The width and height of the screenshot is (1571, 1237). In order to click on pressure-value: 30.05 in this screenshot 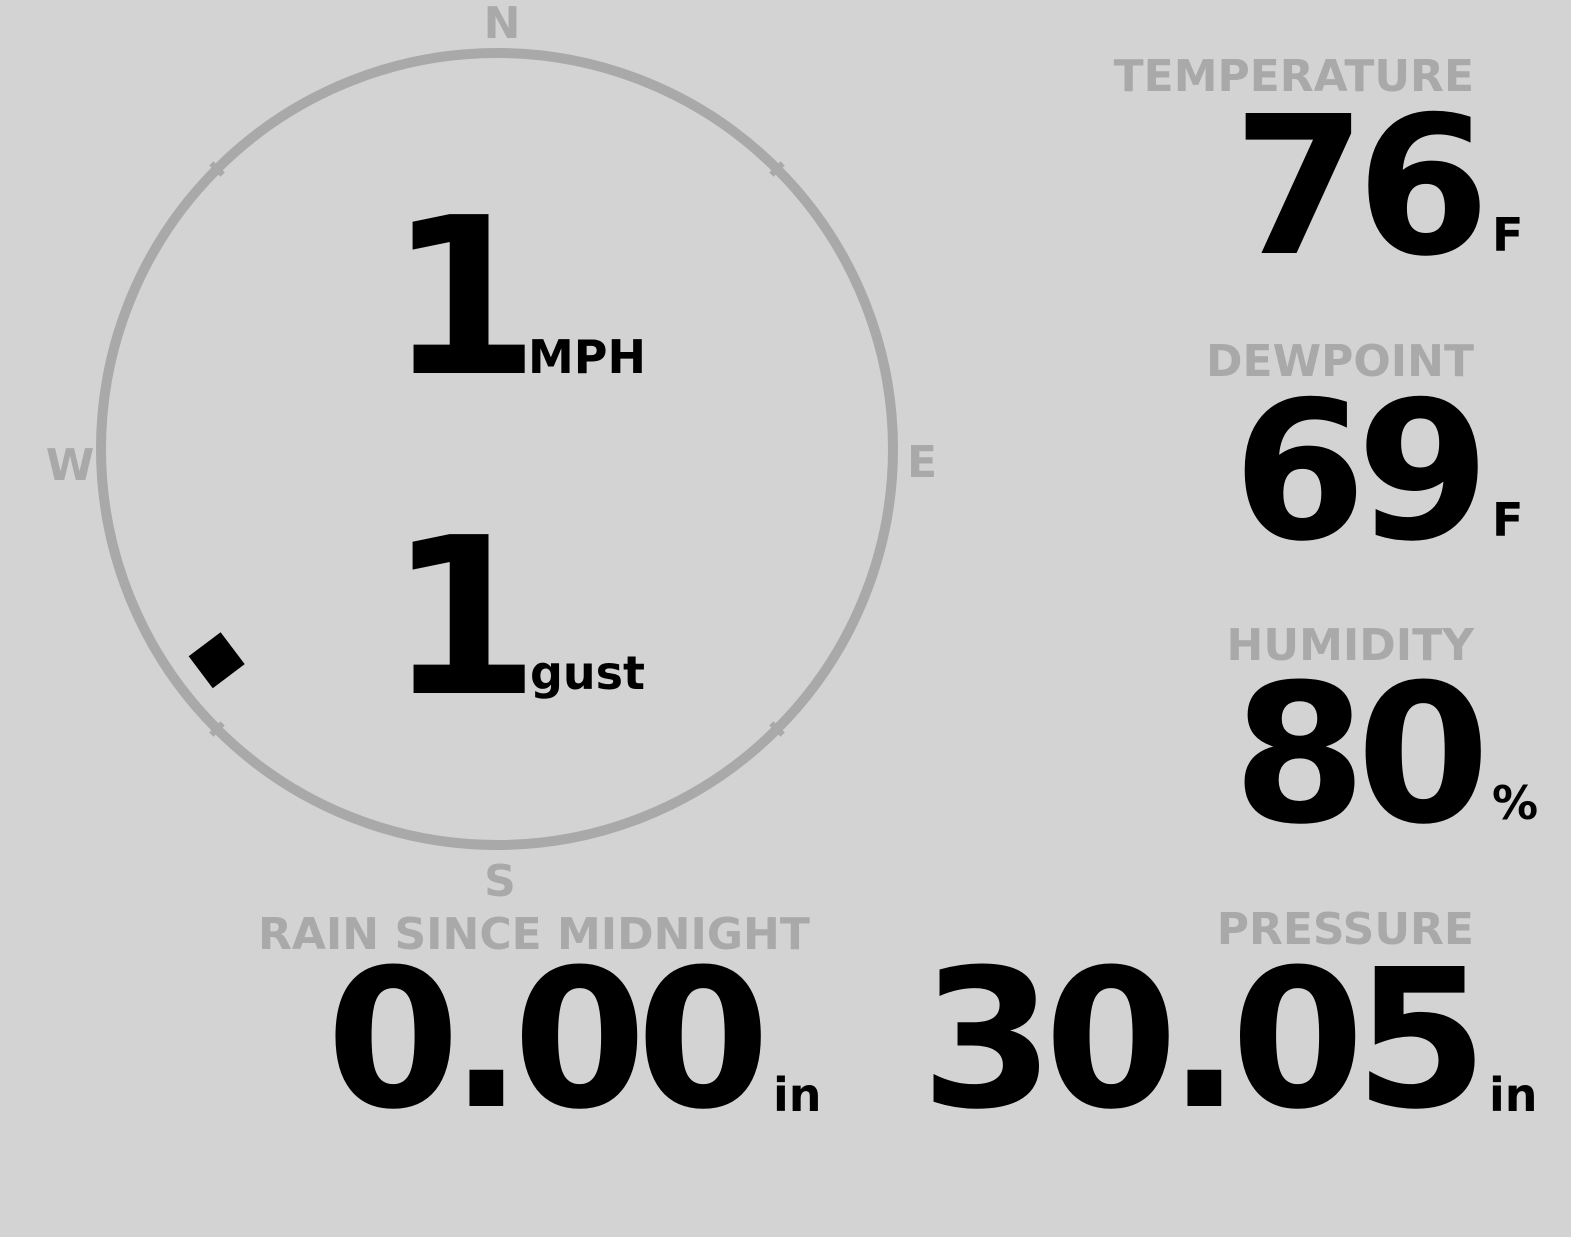, I will do `click(1204, 1040)`.